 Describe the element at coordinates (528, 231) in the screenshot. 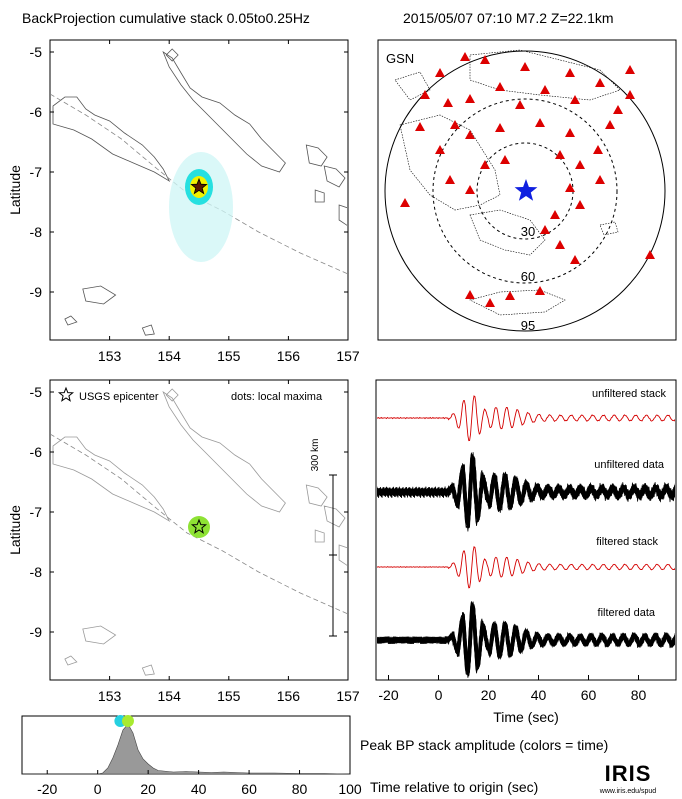

I see `ring-label-30: 30` at that location.